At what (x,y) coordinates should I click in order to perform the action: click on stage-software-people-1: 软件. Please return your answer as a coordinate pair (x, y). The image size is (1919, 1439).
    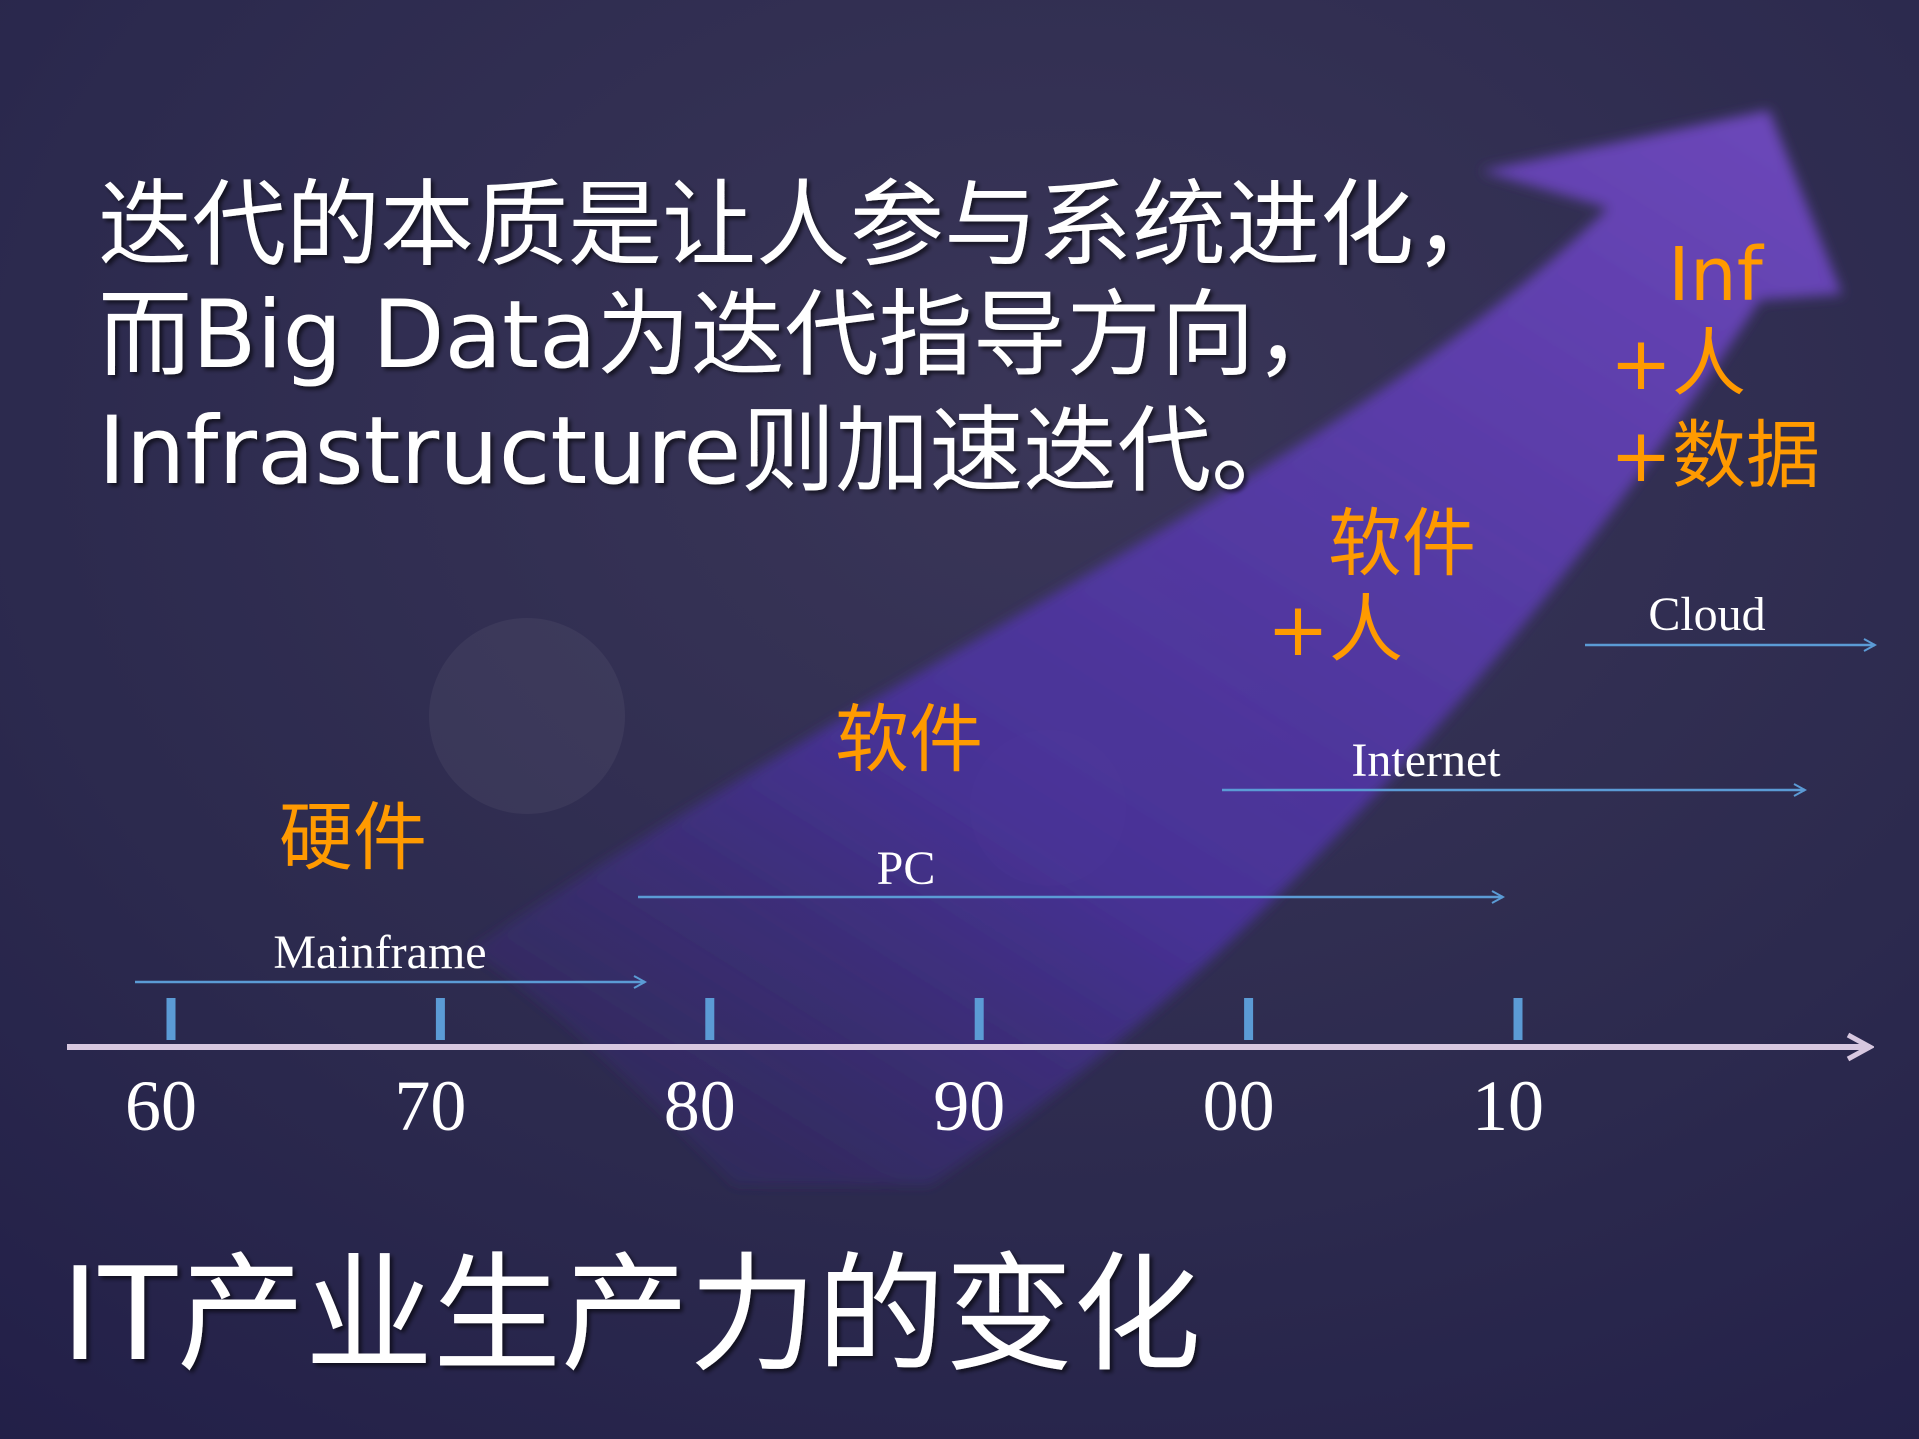
    Looking at the image, I should click on (1402, 544).